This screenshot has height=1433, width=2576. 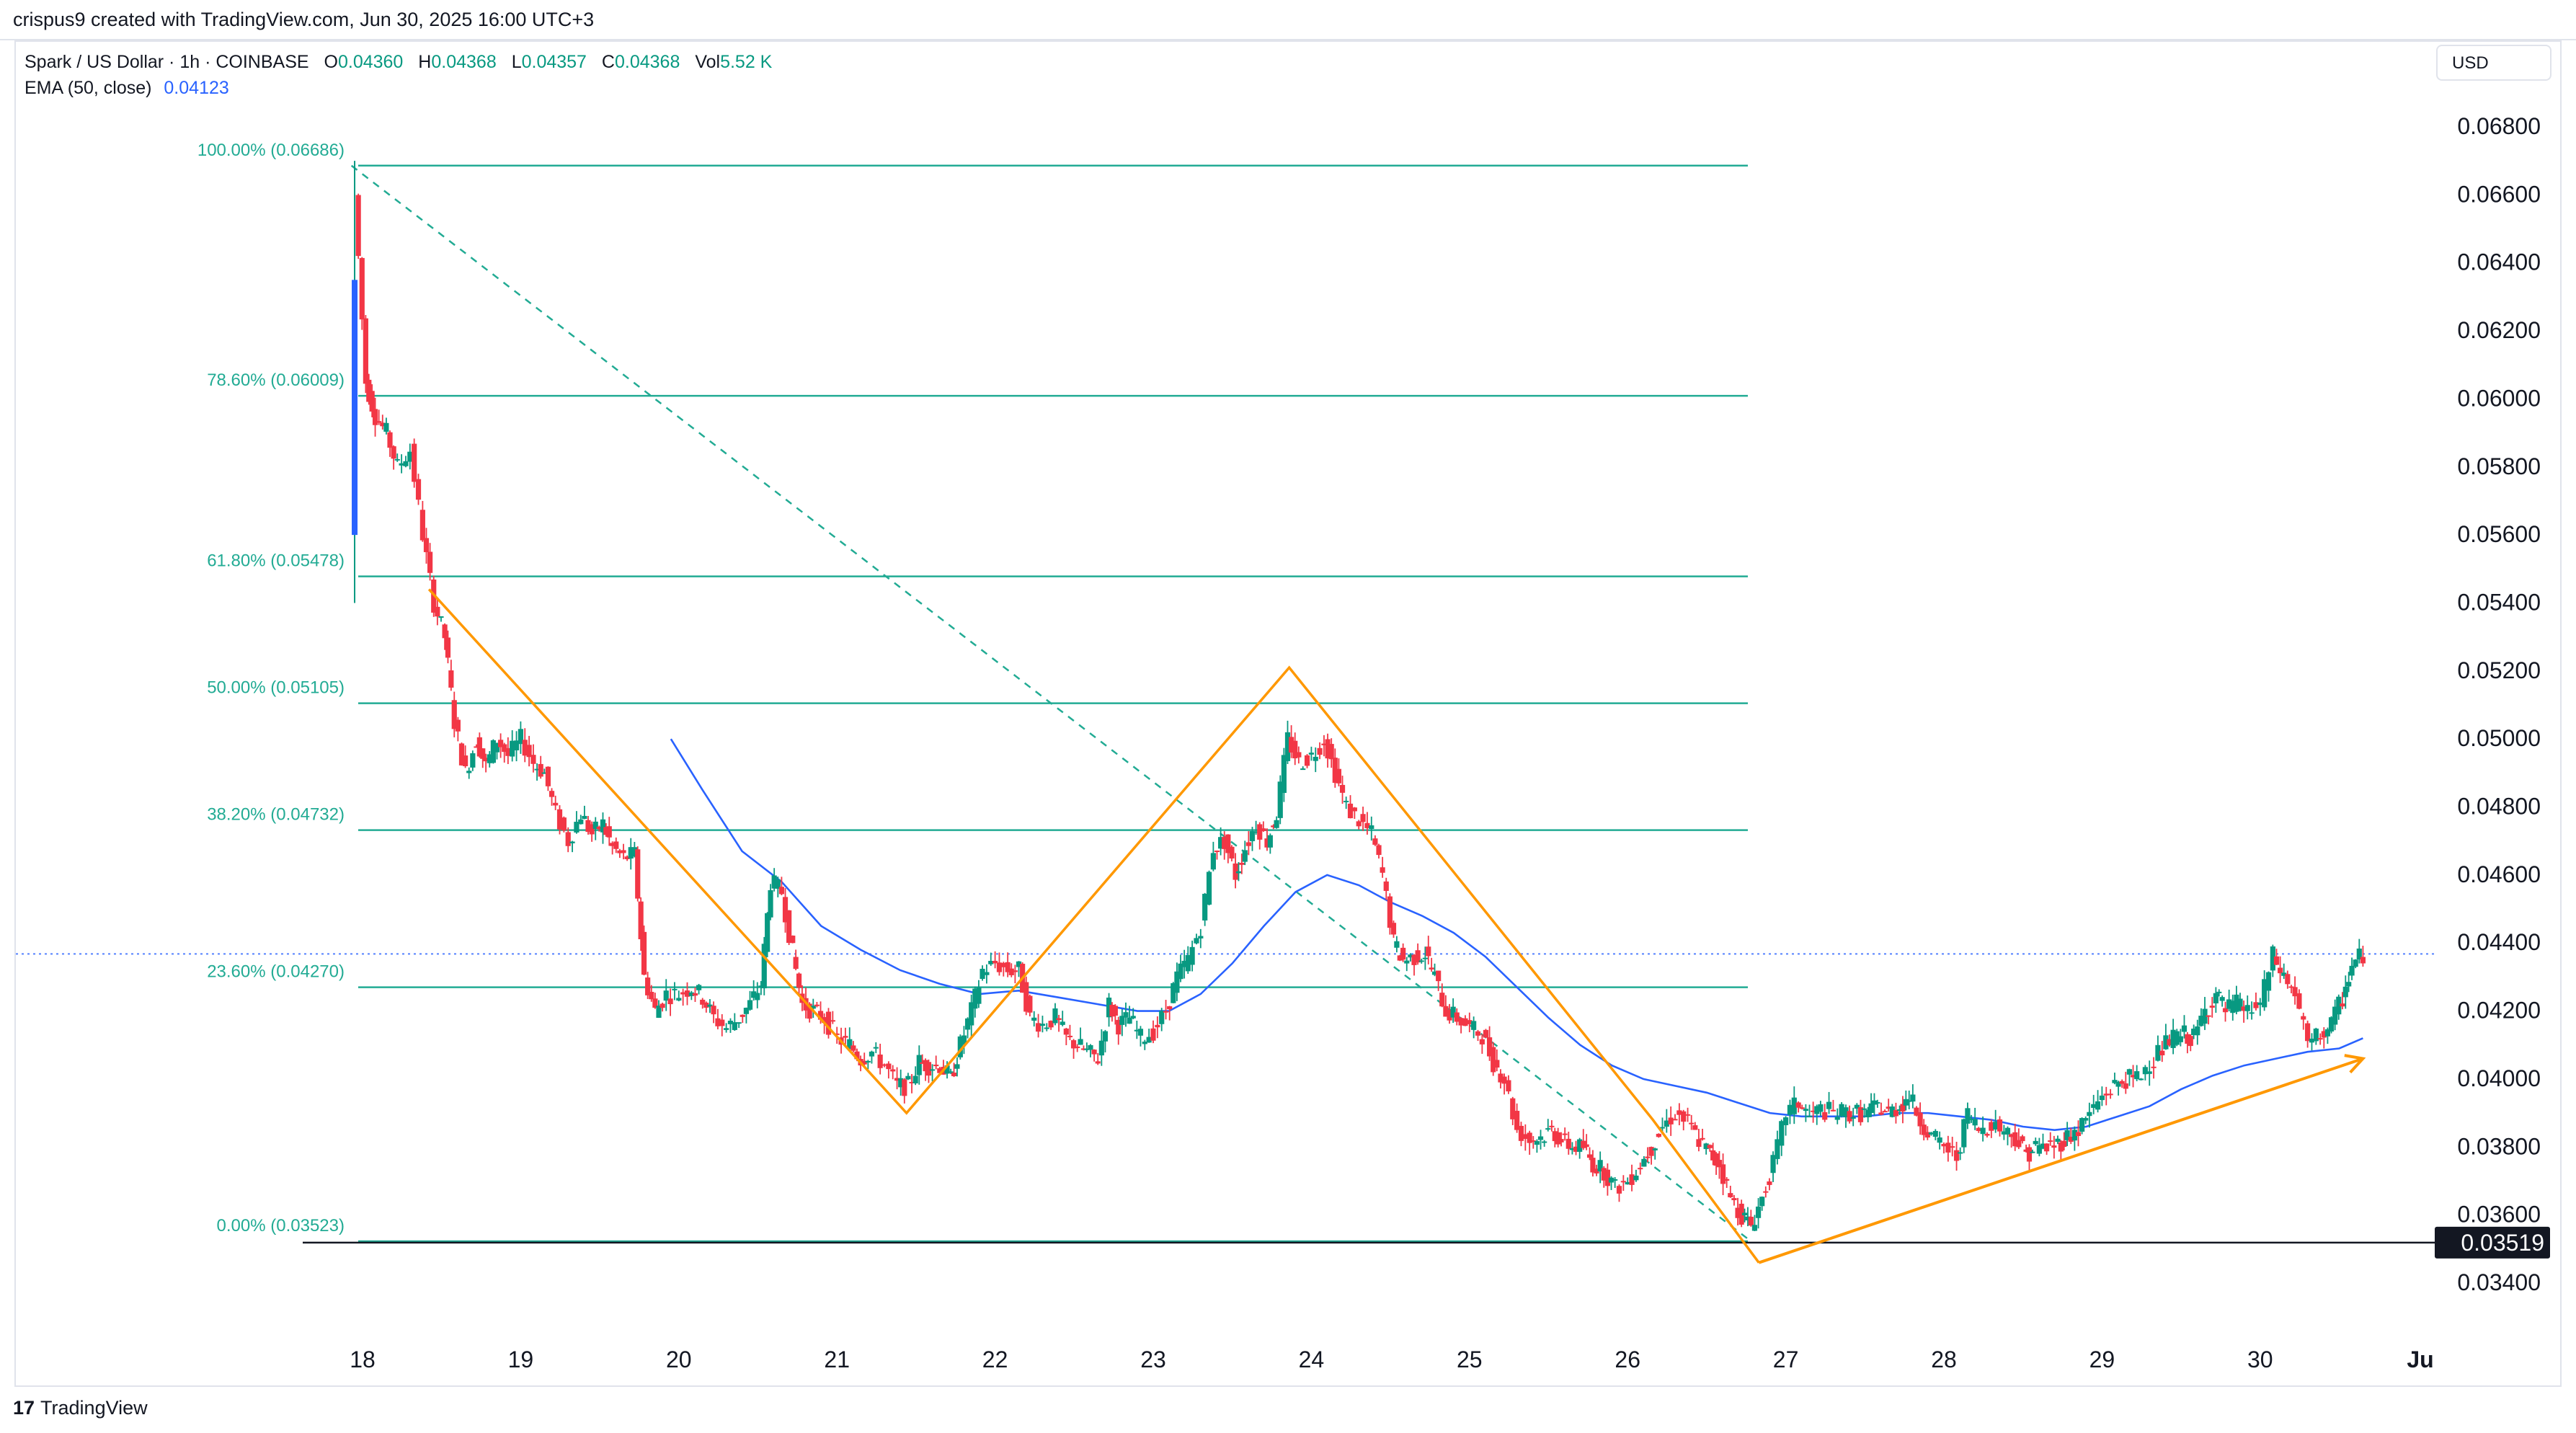 What do you see at coordinates (837, 1359) in the screenshot?
I see `time-axis-tick: 21` at bounding box center [837, 1359].